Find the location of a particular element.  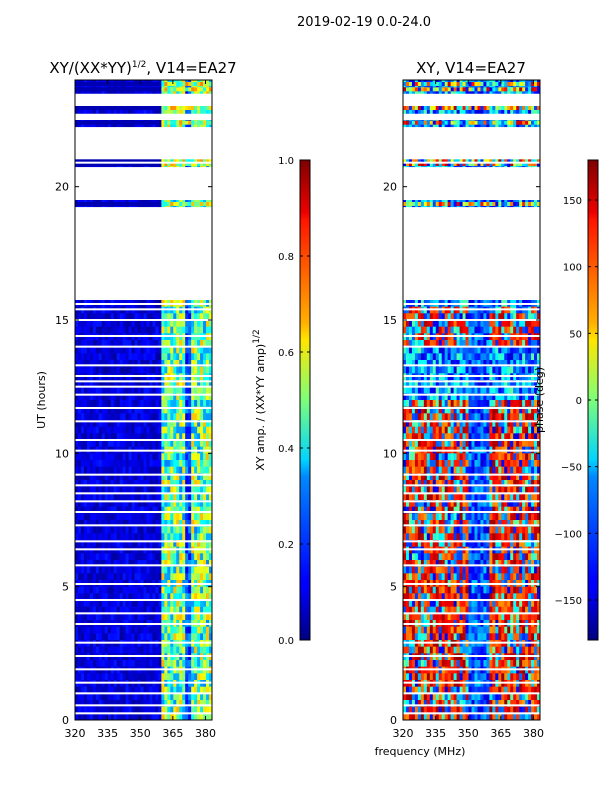

colorbar-amplitude-gradient is located at coordinates (305, 400).